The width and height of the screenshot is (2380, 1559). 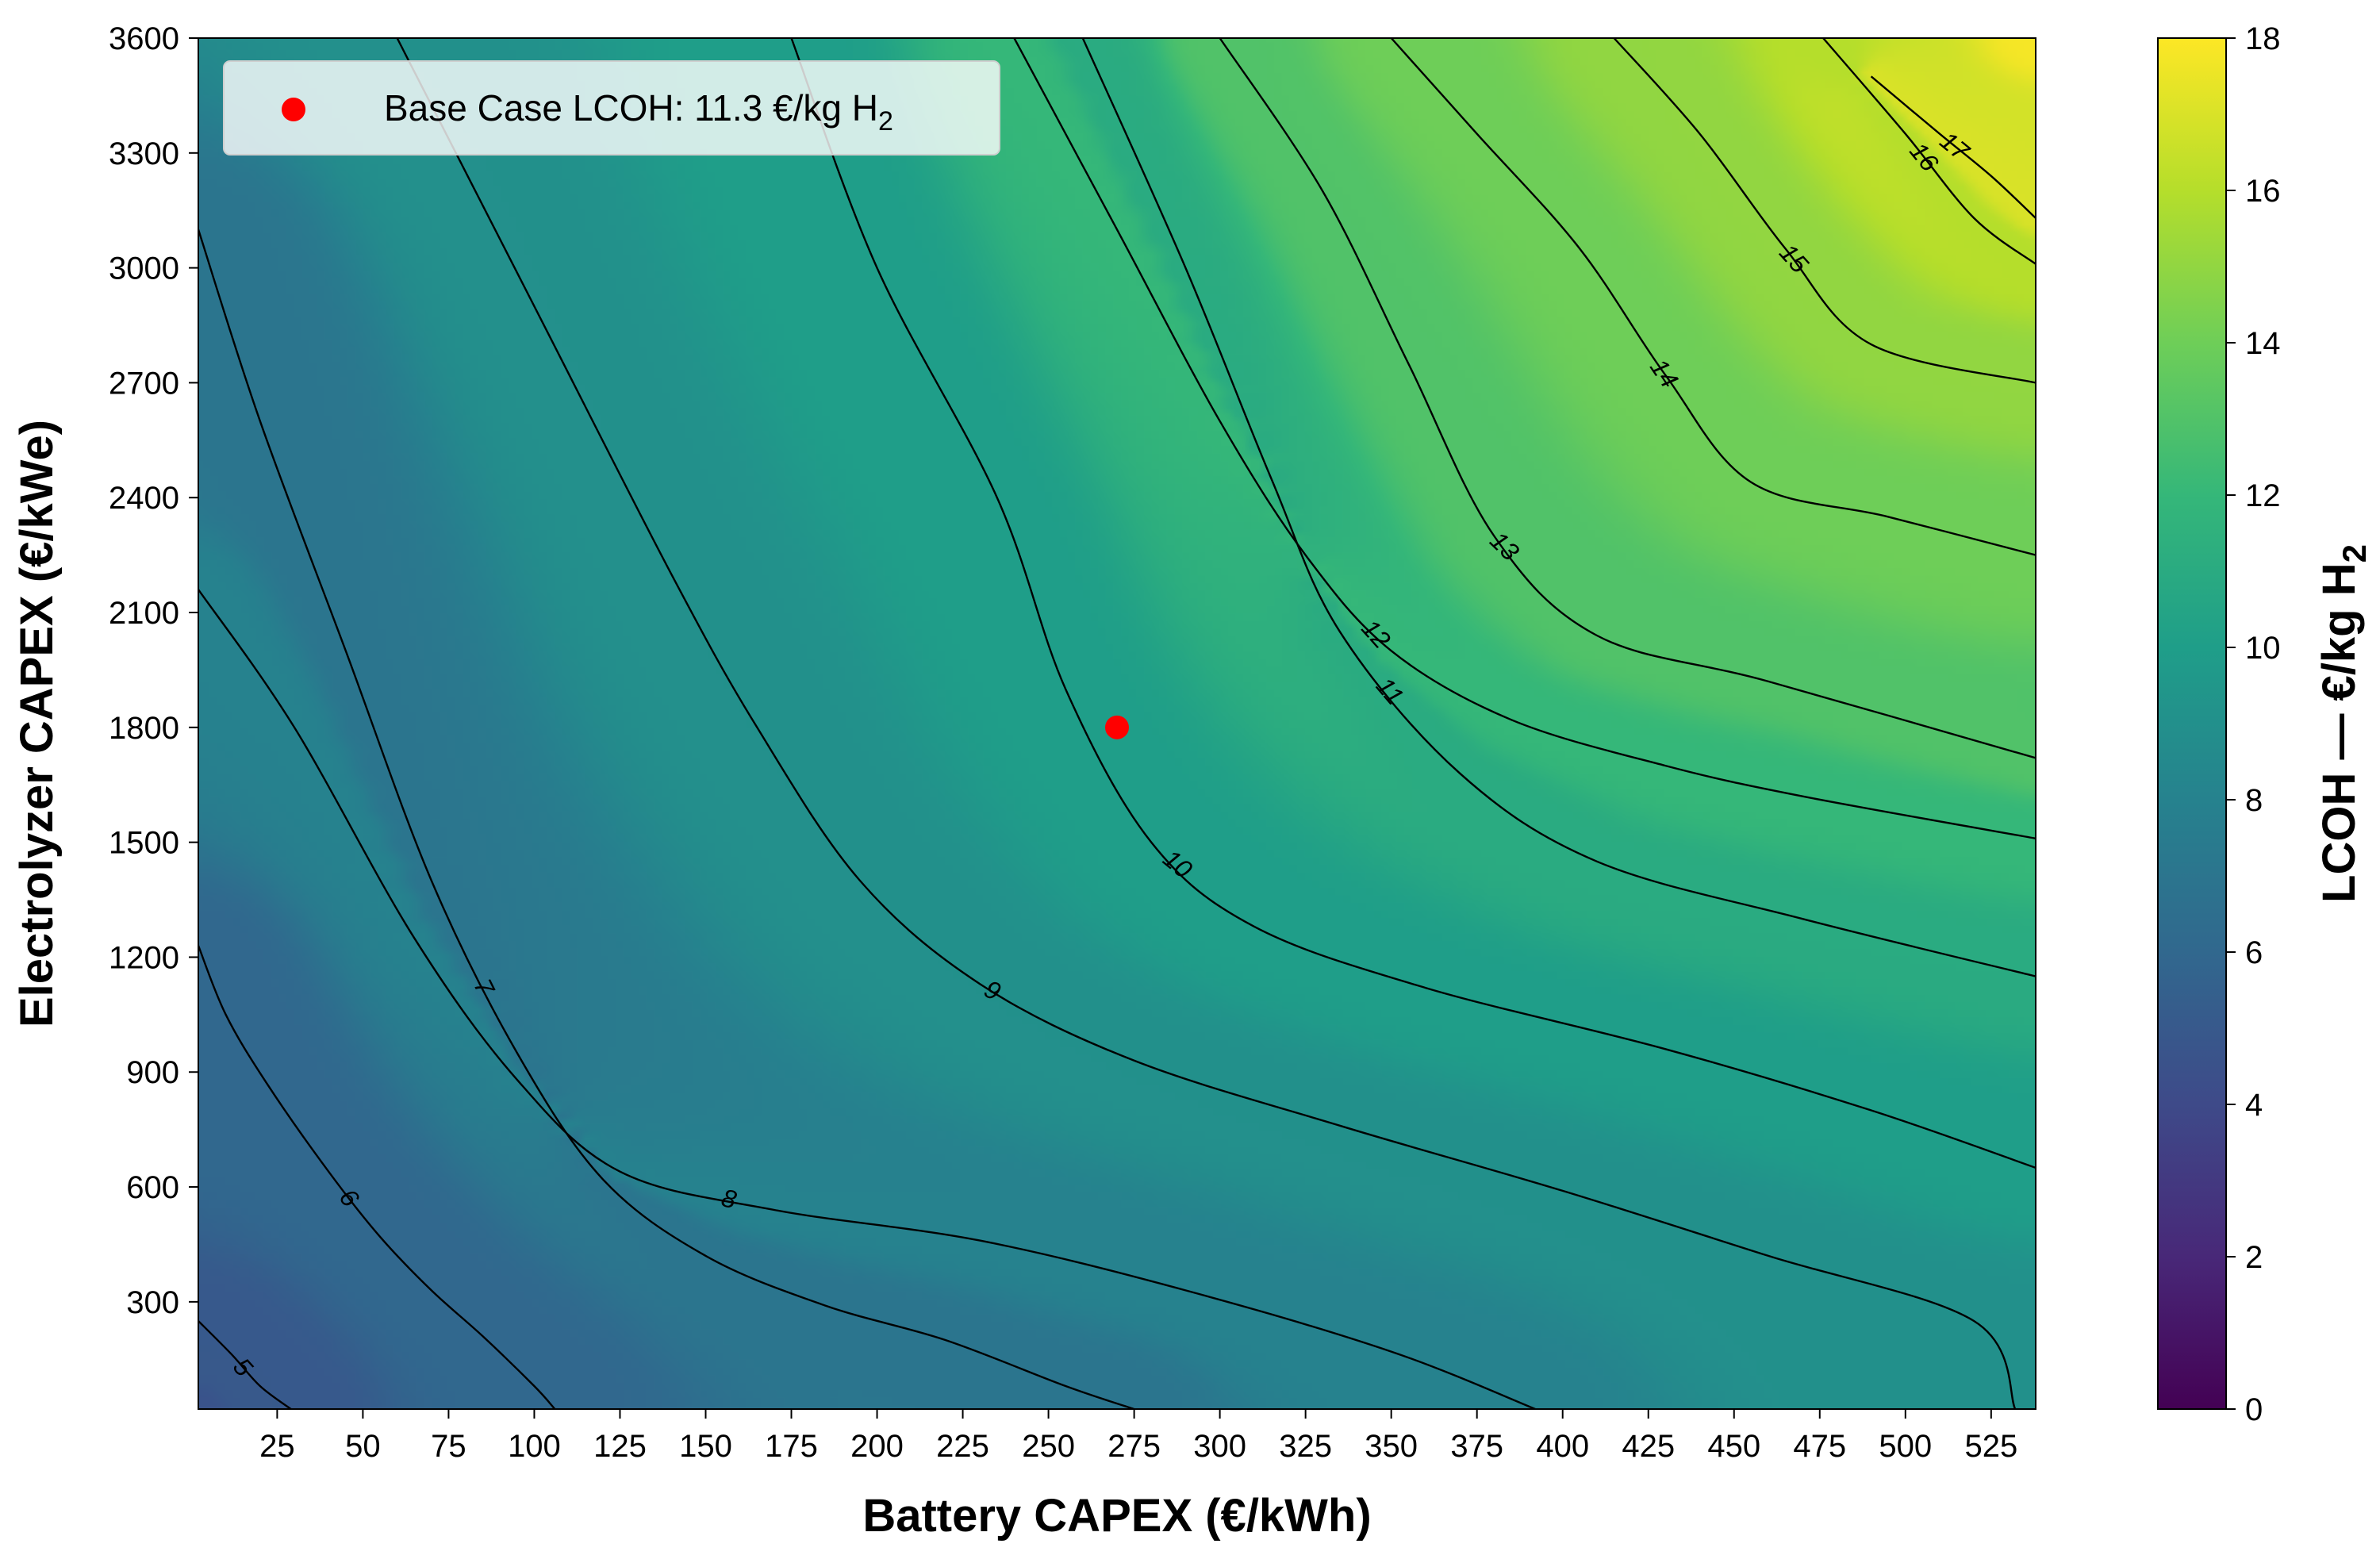 I want to click on y-tick-label: 1800, so click(x=144, y=729).